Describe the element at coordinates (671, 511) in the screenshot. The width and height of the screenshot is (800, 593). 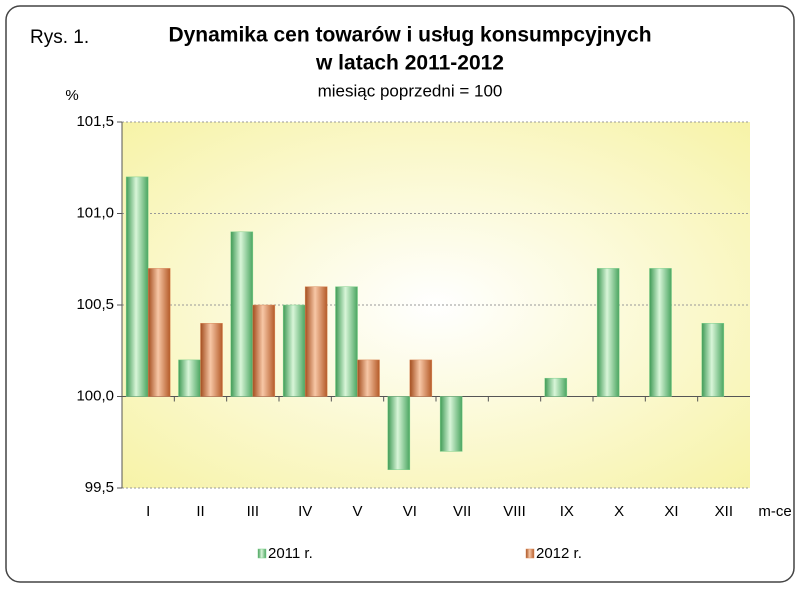
I see `x-tick-label: XI` at that location.